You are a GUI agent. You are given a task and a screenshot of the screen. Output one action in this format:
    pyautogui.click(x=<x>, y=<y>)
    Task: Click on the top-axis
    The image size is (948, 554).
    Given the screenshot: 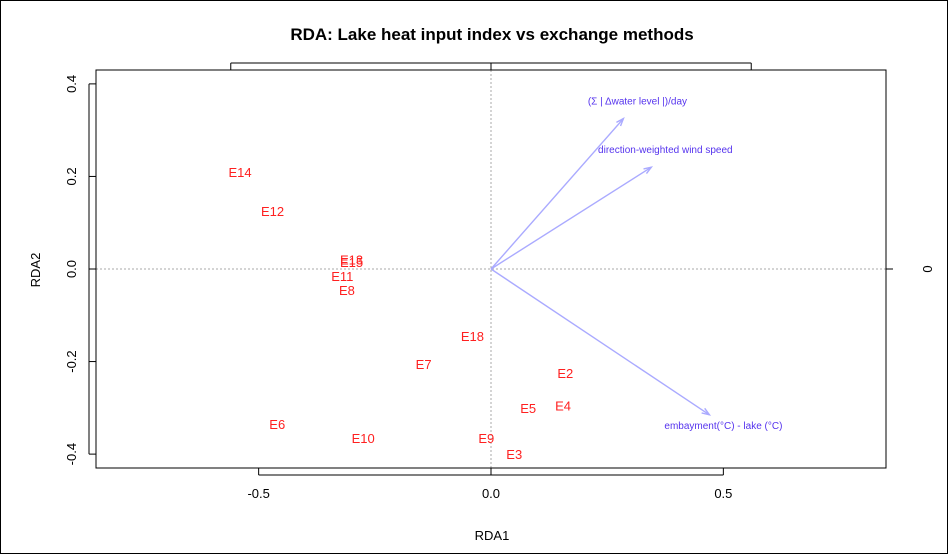 What is the action you would take?
    pyautogui.click(x=491, y=66)
    